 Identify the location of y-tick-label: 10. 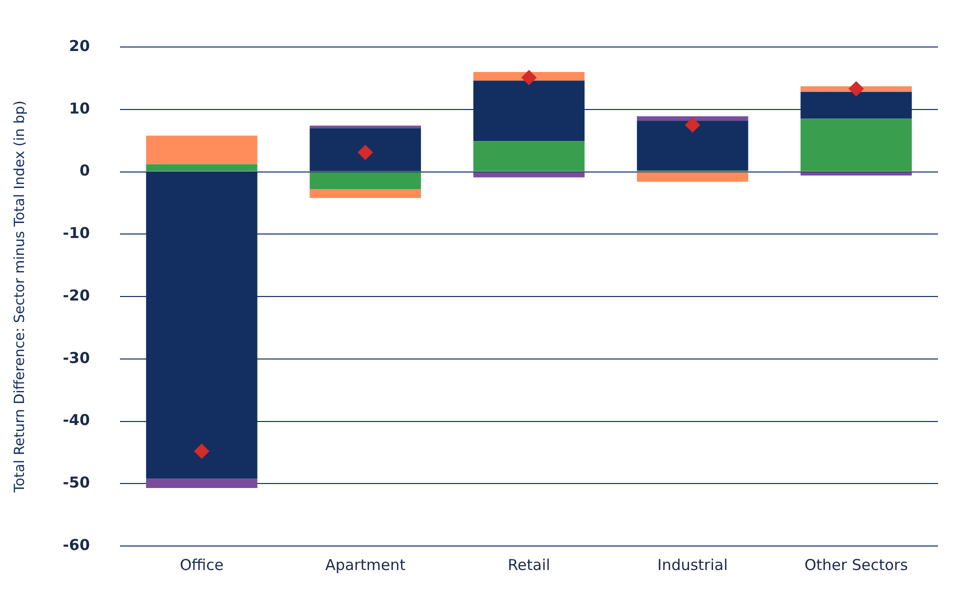
(79, 108).